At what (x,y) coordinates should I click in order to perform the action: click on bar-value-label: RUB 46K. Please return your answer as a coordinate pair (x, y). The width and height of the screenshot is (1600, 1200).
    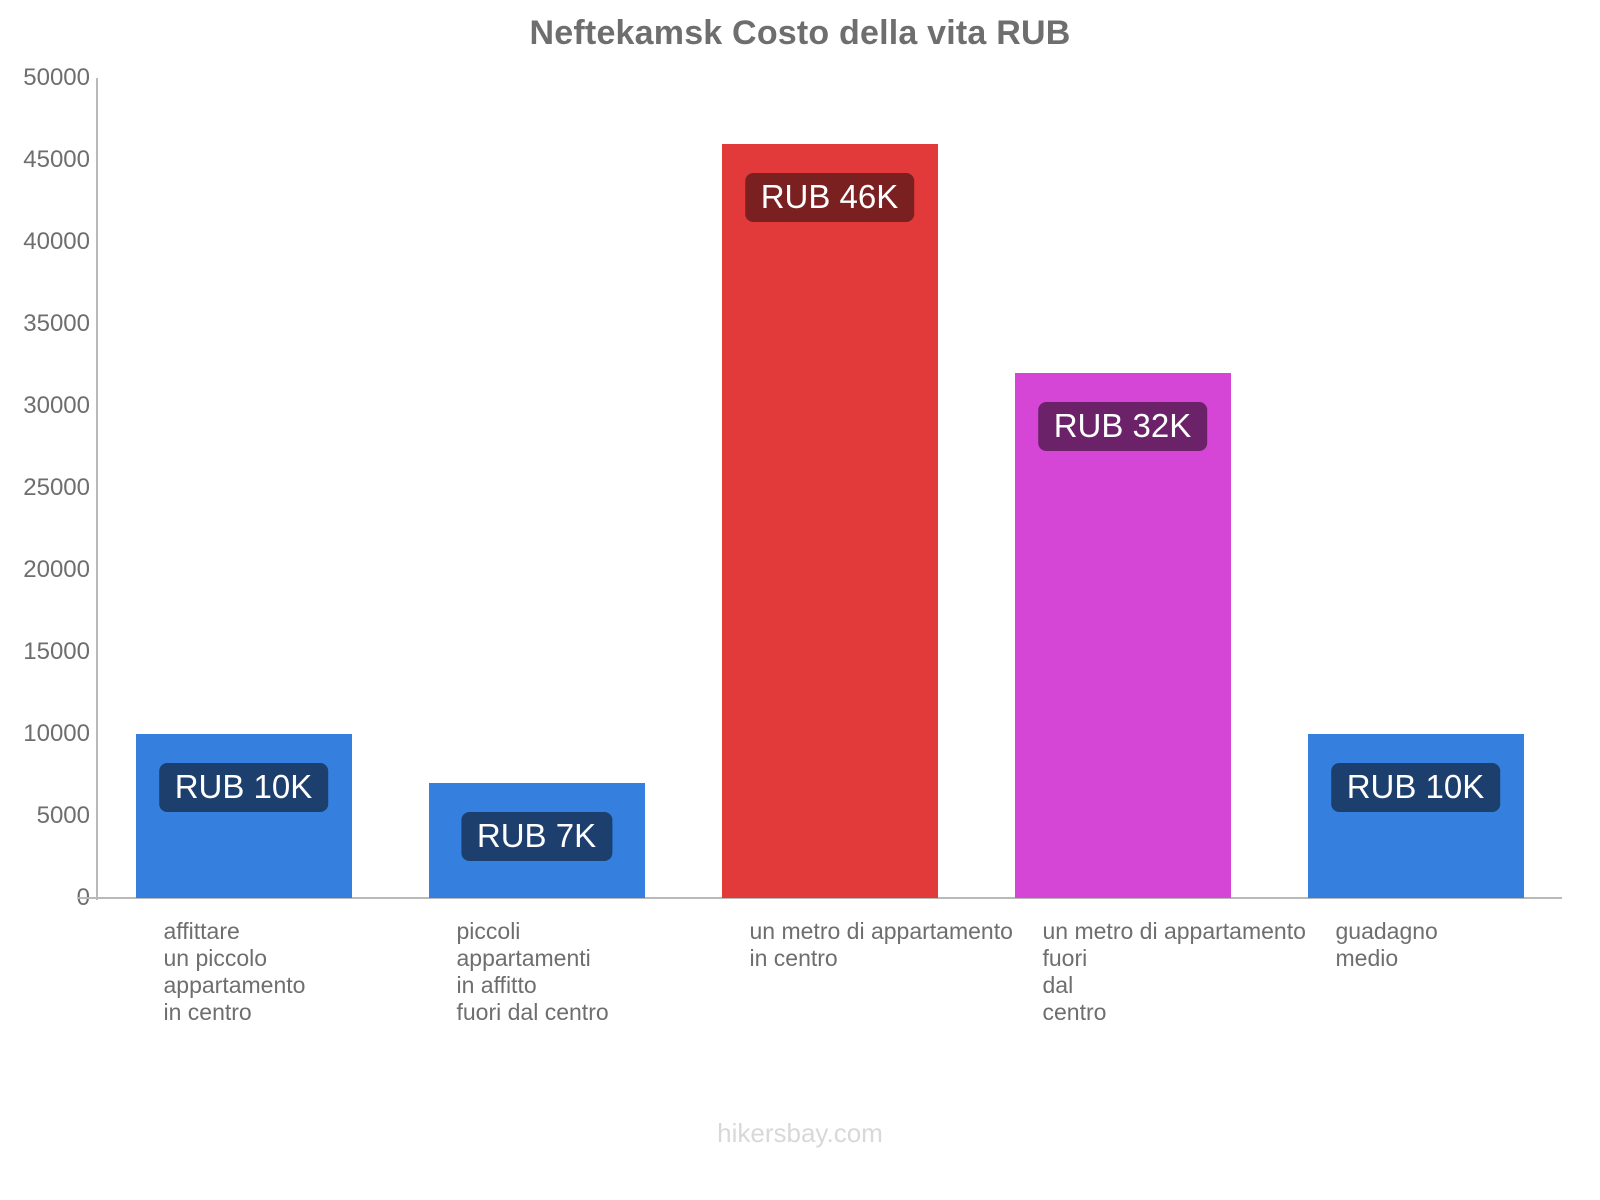
    Looking at the image, I should click on (829, 197).